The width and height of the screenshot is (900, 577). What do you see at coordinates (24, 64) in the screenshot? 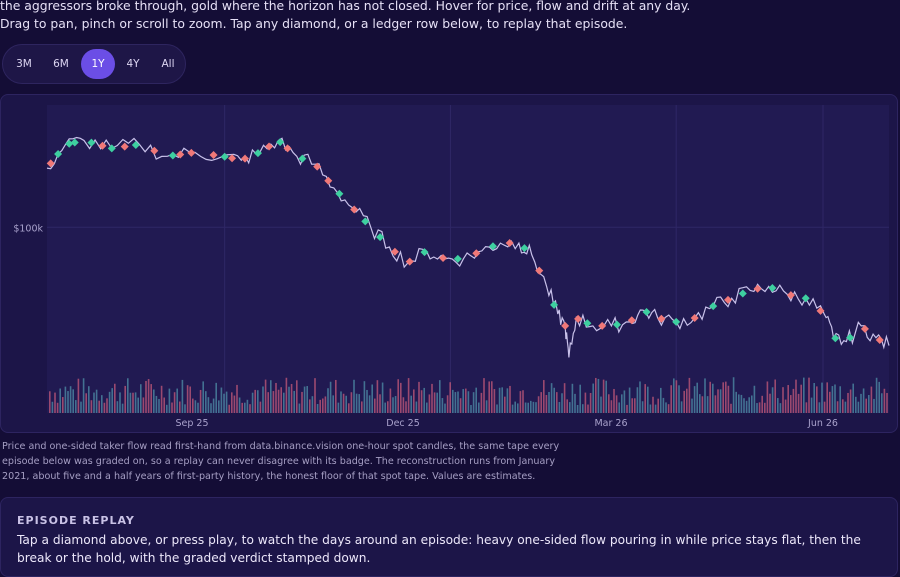
I see `range-button-3m: 3M` at bounding box center [24, 64].